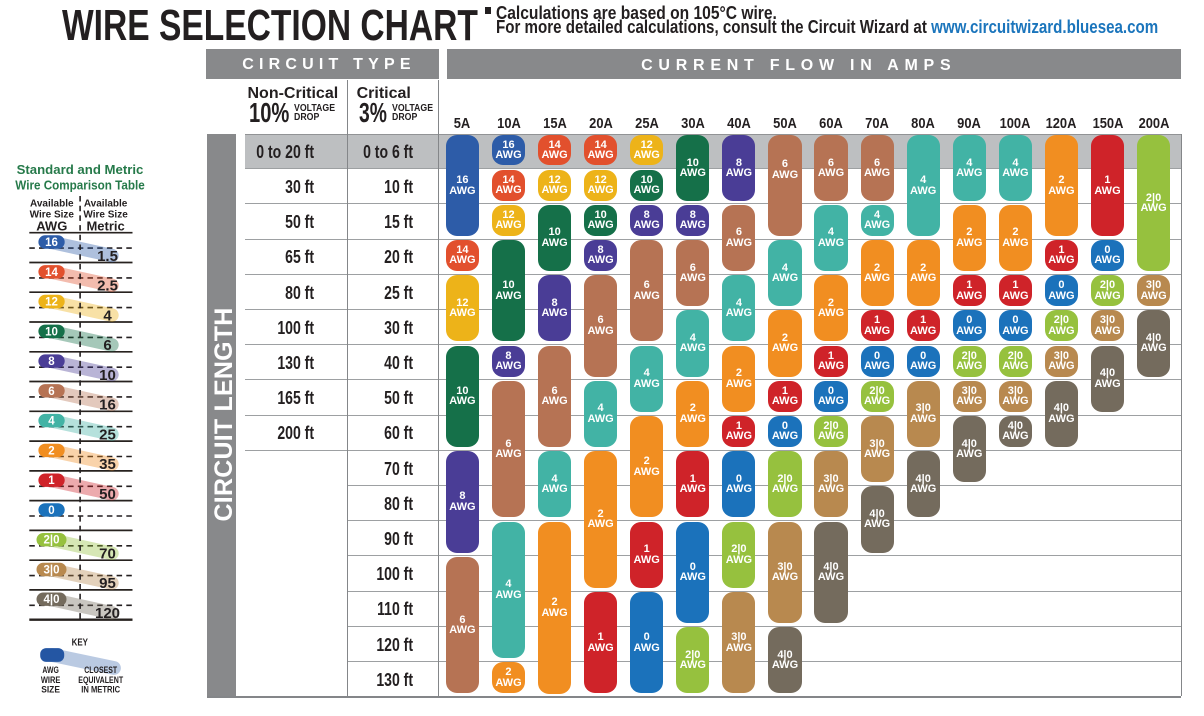 This screenshot has height=716, width=1204. What do you see at coordinates (50, 690) in the screenshot?
I see `svg-text: SIZE` at bounding box center [50, 690].